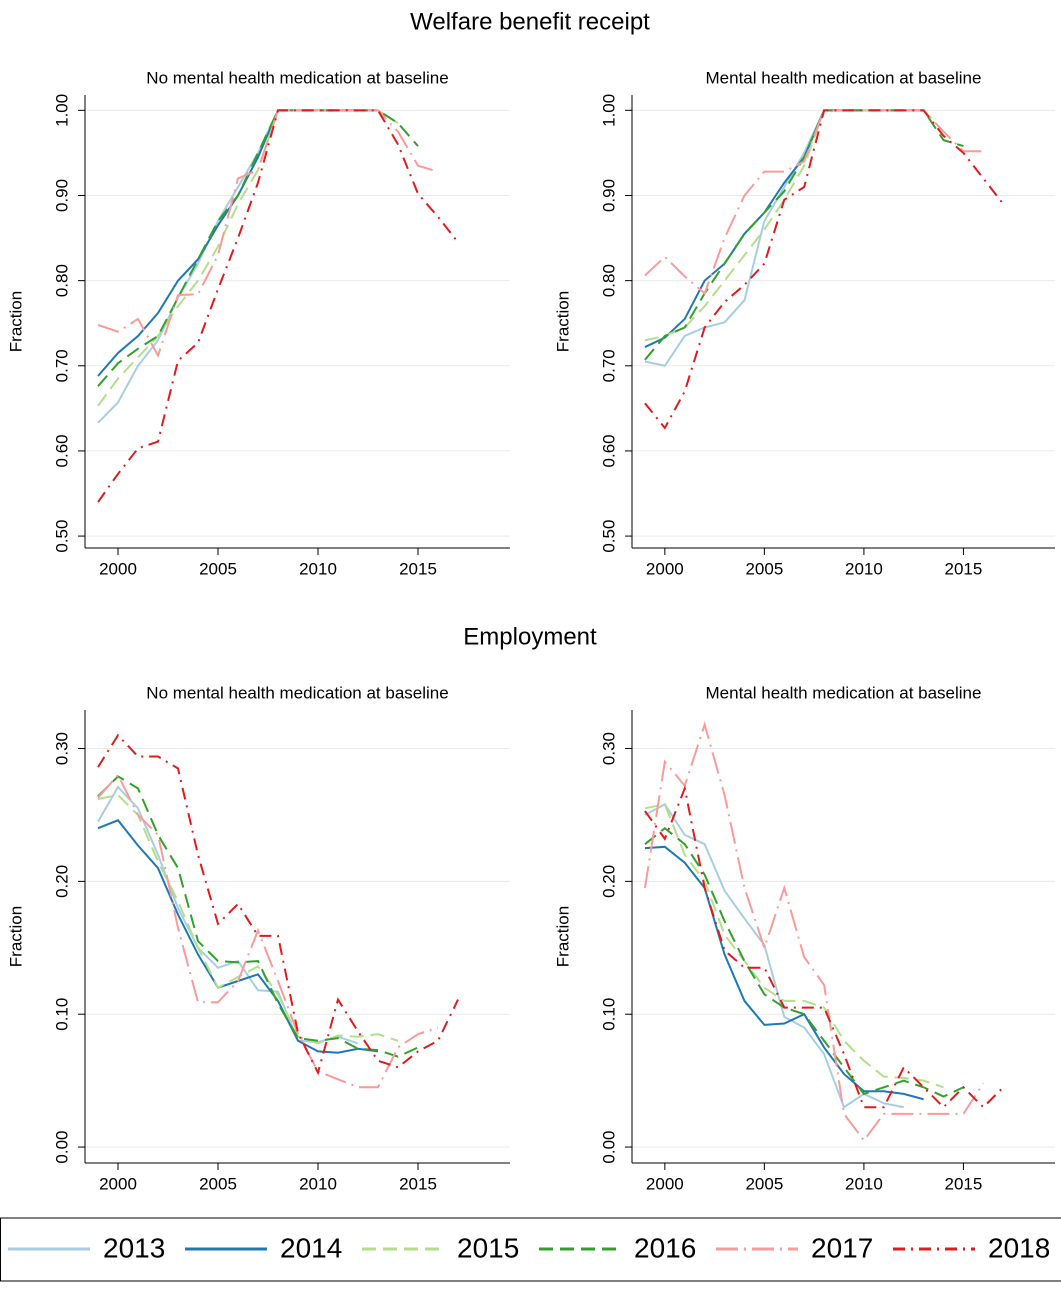 The height and width of the screenshot is (1311, 1061). I want to click on legend-label: 2014, so click(311, 1247).